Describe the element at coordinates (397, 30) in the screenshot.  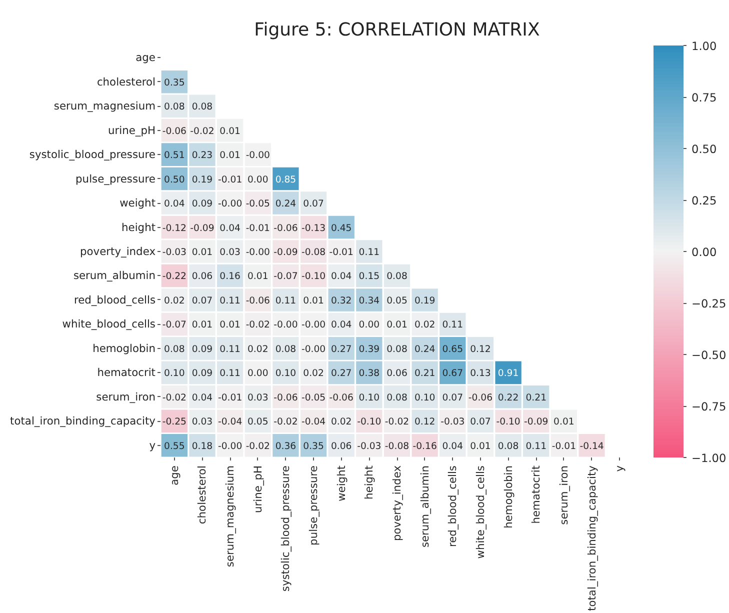
I see `chart-title: Figure 5: CORRELATION MATRIX` at that location.